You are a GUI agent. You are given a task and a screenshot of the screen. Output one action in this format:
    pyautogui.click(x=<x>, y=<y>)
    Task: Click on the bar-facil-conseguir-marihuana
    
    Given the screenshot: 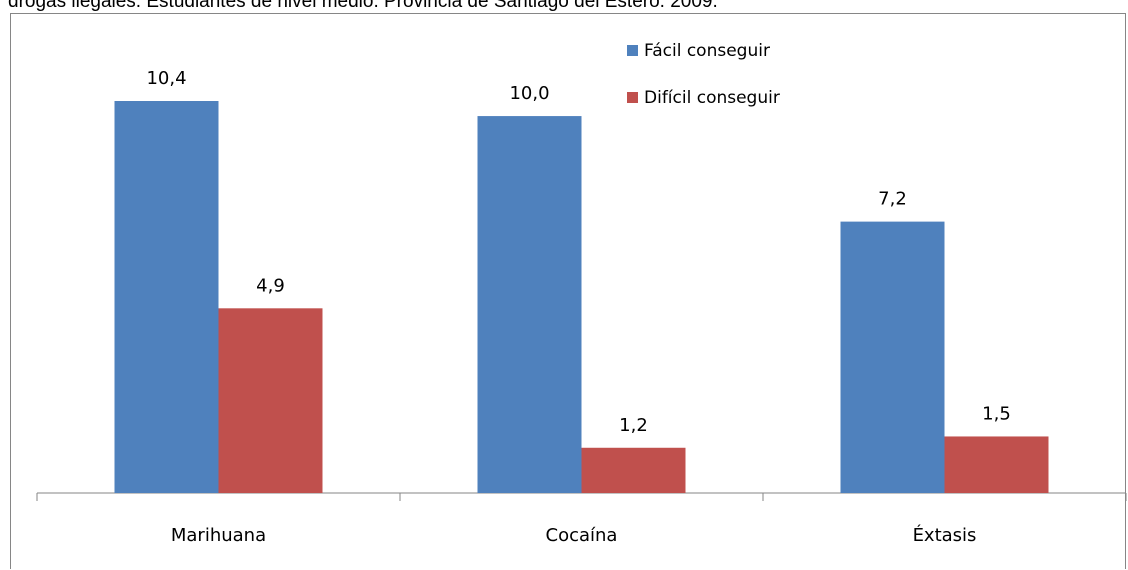 What is the action you would take?
    pyautogui.click(x=166, y=297)
    